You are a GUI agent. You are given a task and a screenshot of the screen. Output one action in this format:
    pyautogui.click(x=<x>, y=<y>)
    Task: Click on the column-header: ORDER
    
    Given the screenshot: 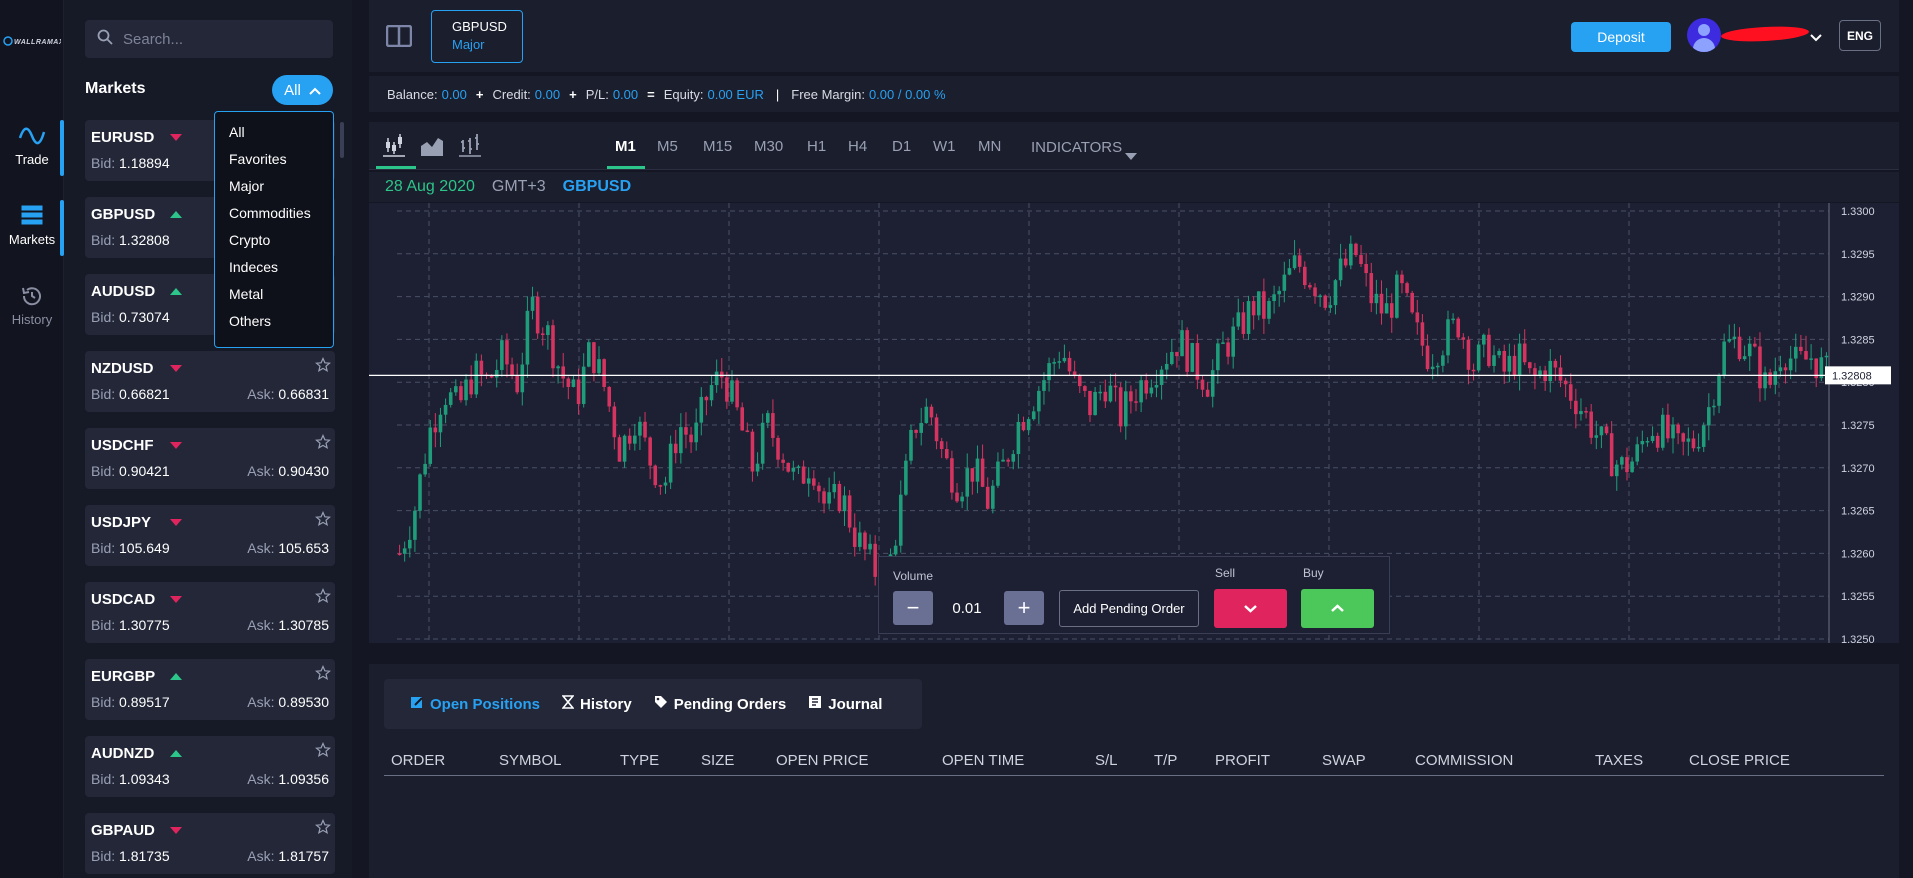 What is the action you would take?
    pyautogui.click(x=418, y=760)
    